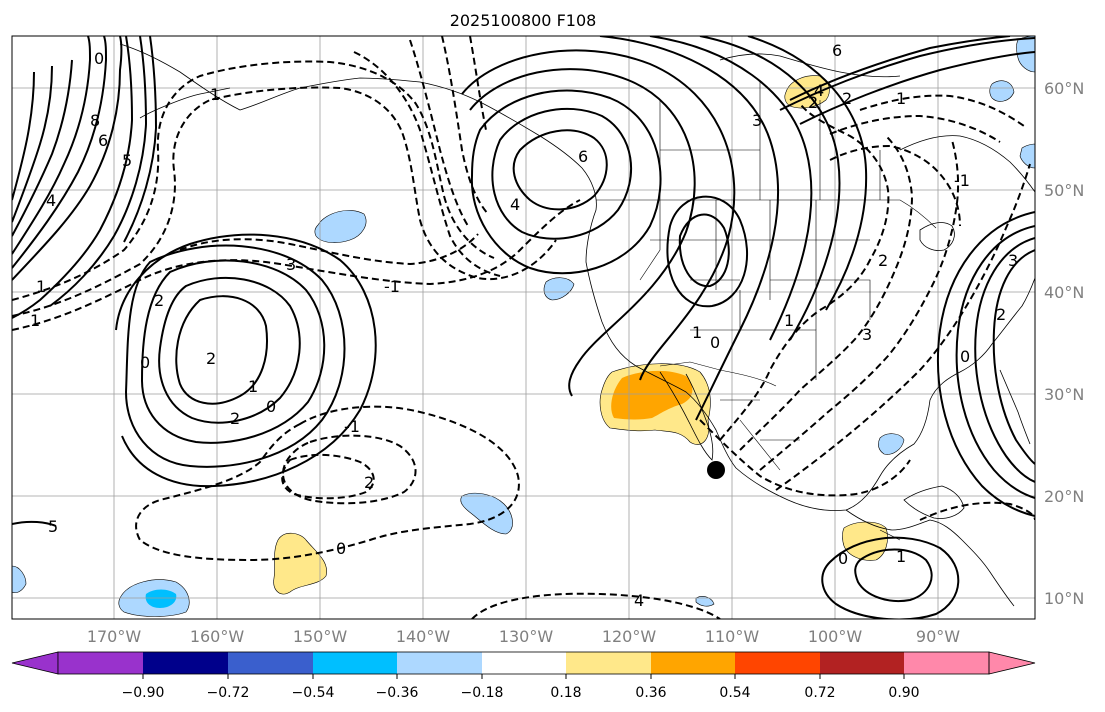  I want to click on colorbar-tick-label: 0.18, so click(565, 693).